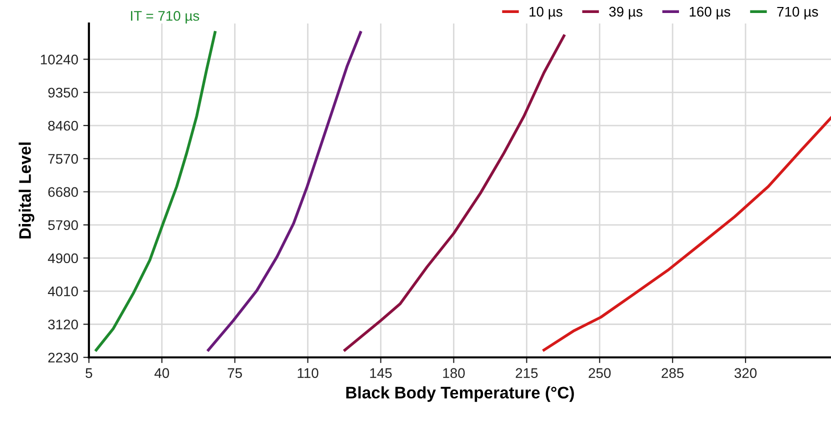 Image resolution: width=831 pixels, height=428 pixels. I want to click on text: IT = 710 µs, so click(165, 17).